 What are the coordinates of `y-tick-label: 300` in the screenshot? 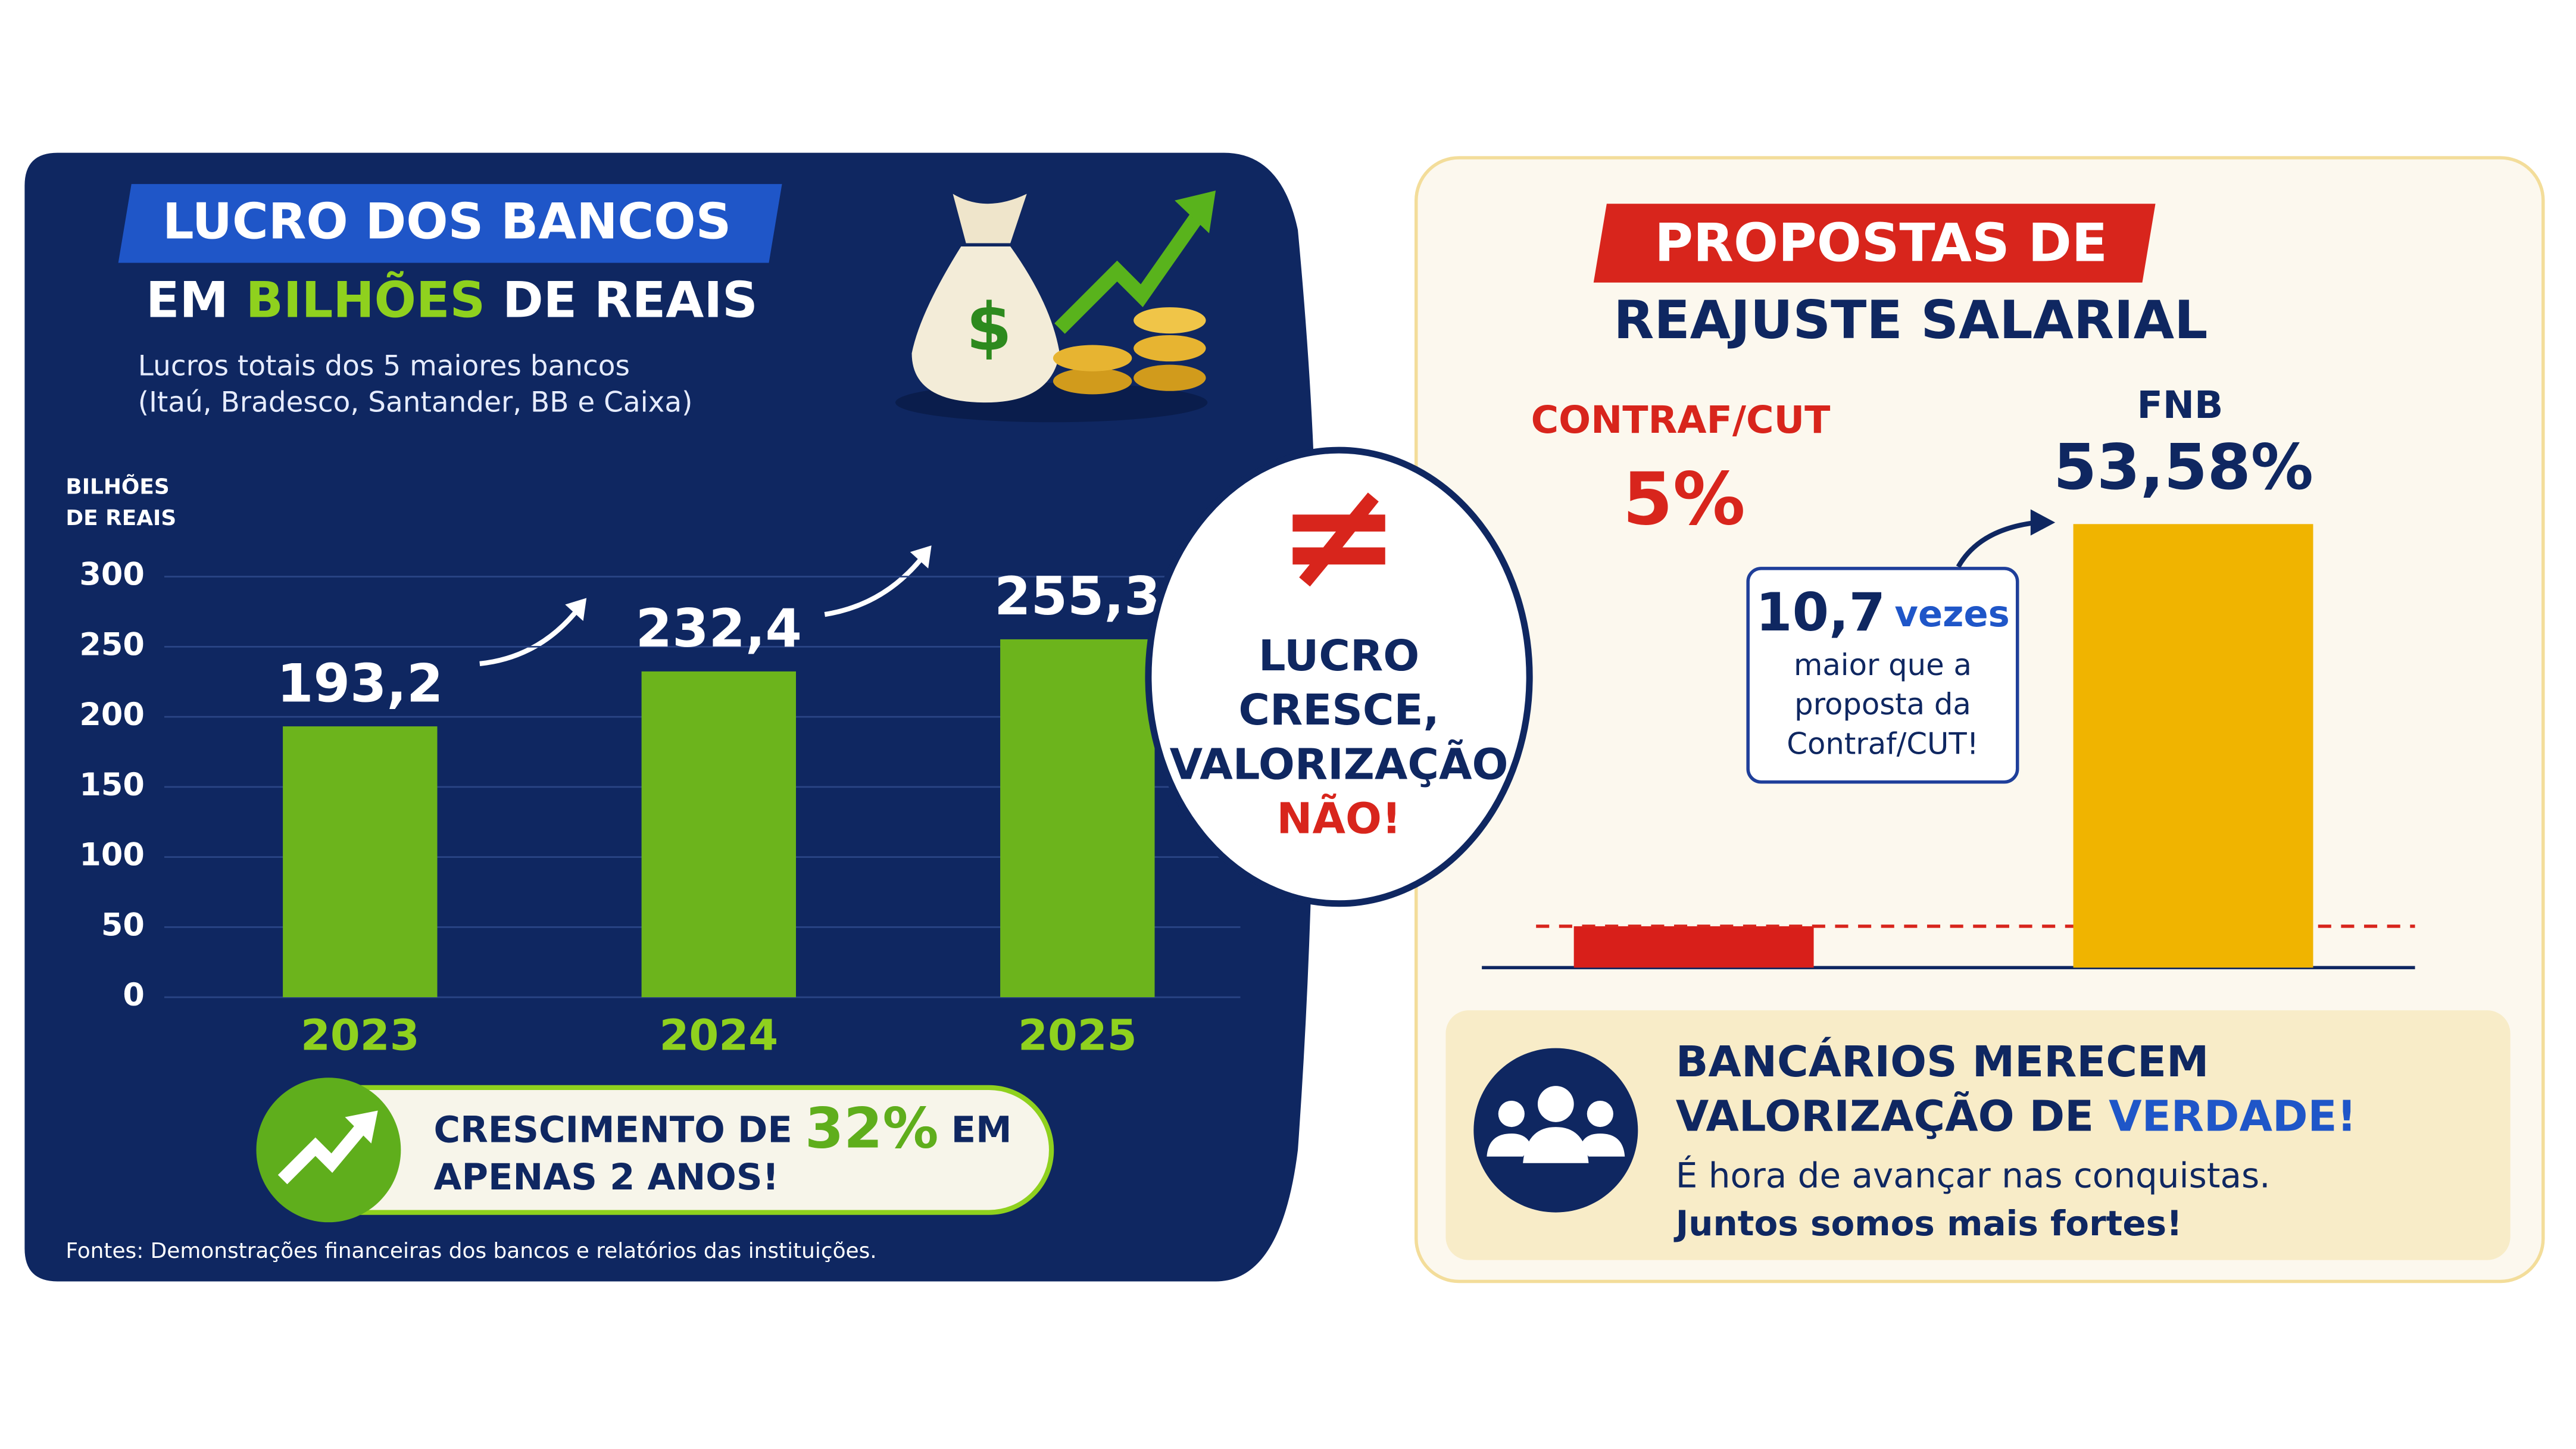 It's located at (111, 575).